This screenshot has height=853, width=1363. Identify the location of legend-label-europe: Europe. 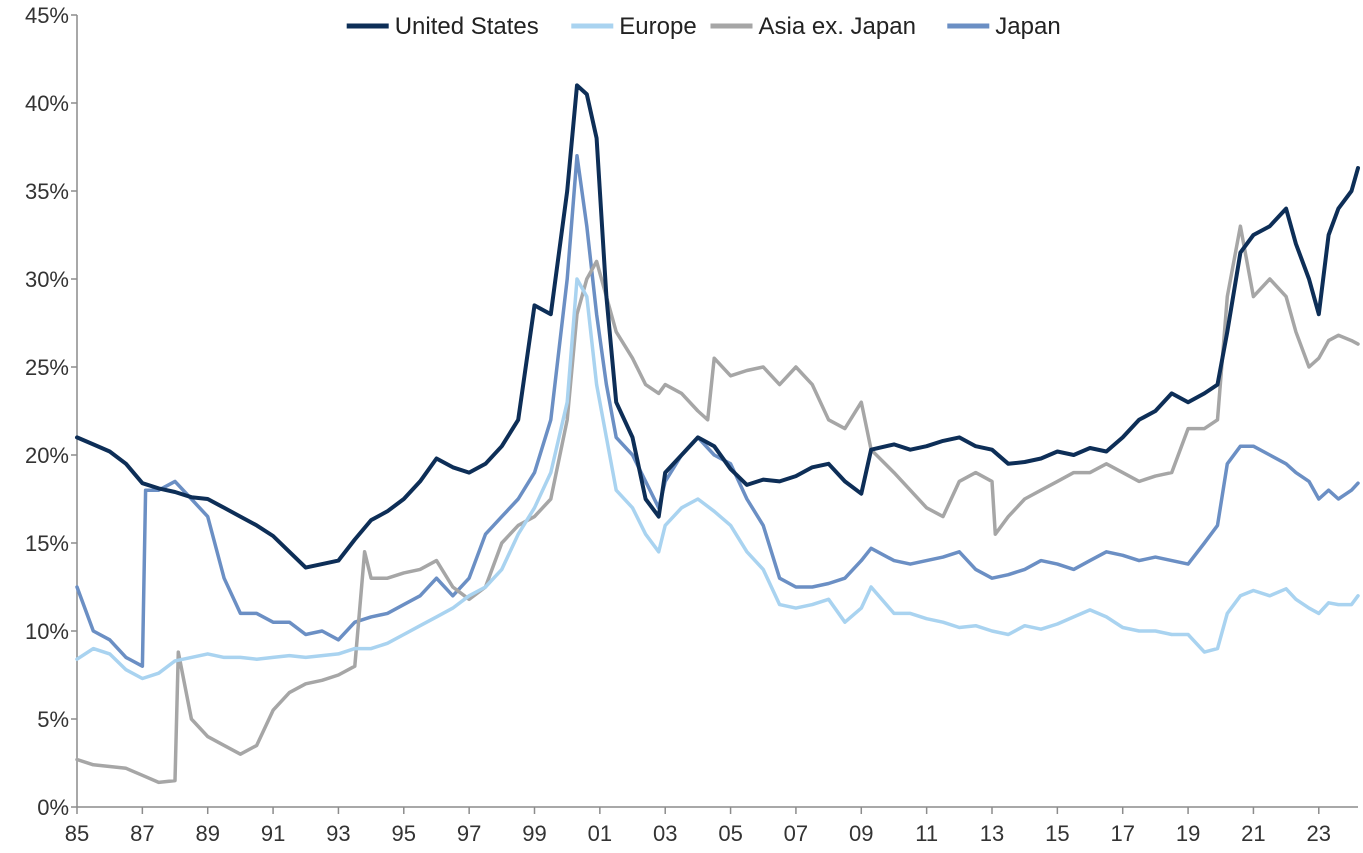
(657, 26).